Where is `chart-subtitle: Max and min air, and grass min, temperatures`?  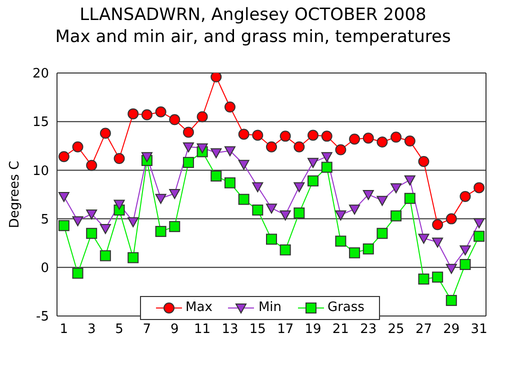 chart-subtitle: Max and min air, and grass min, temperatures is located at coordinates (253, 37).